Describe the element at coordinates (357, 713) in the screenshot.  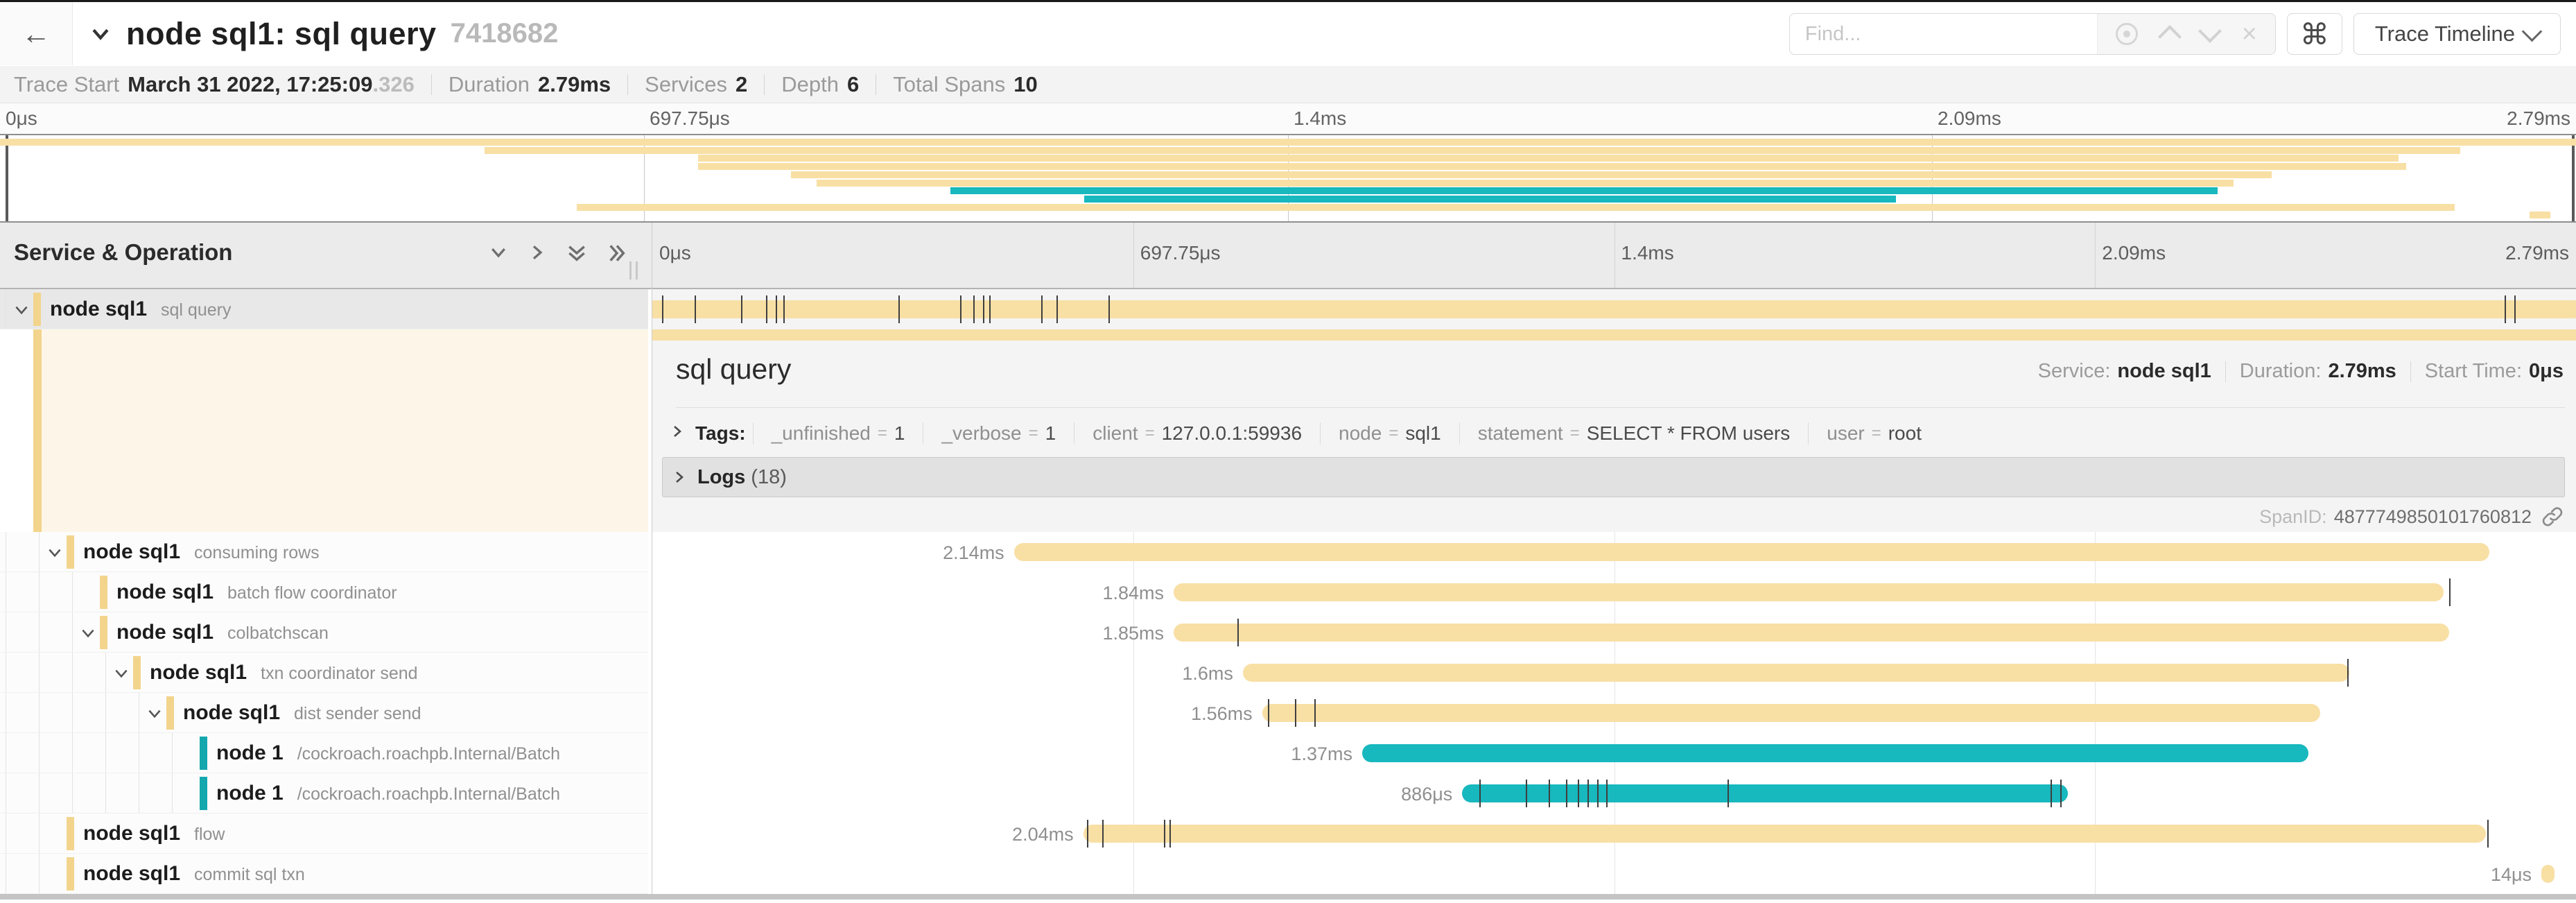
I see `operation-name: dist sender send` at that location.